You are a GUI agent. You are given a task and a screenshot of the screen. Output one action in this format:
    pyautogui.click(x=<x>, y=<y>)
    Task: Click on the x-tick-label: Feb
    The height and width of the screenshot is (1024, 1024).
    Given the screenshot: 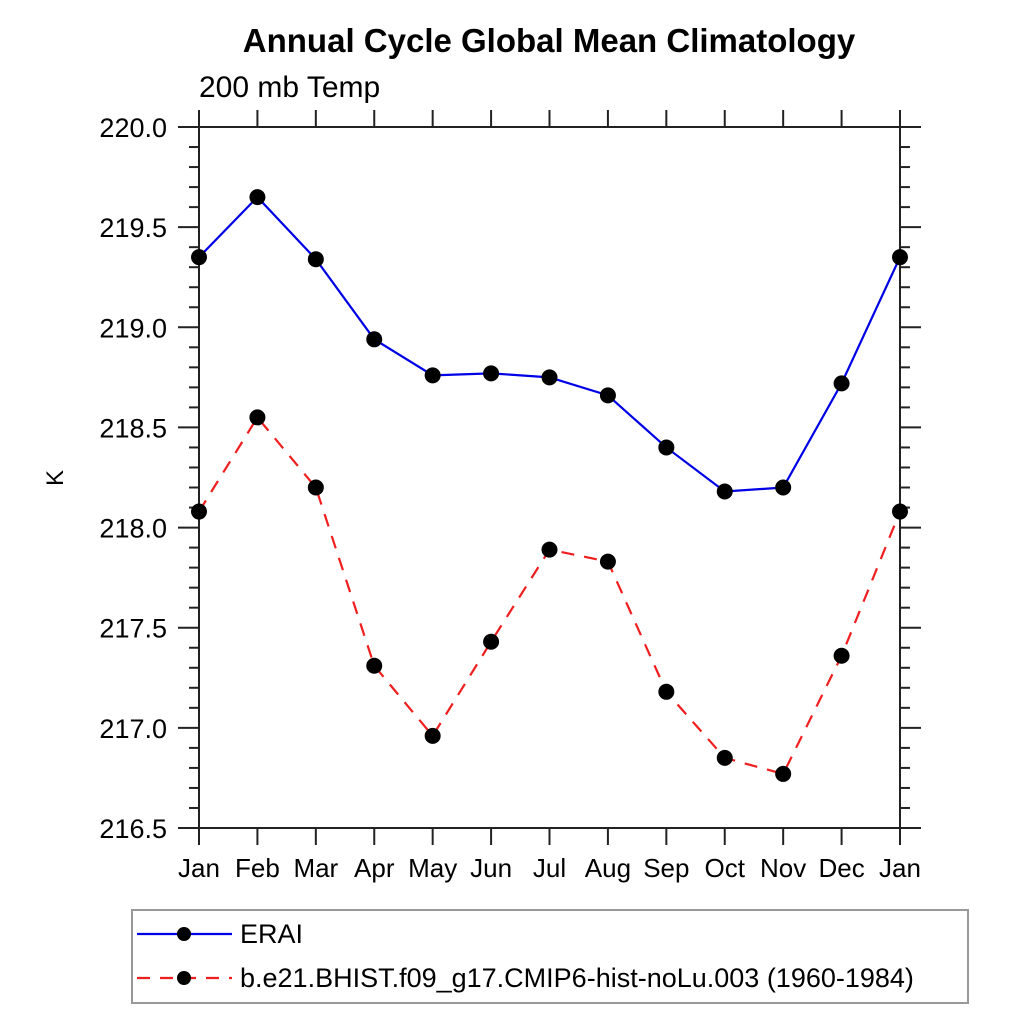 What is the action you would take?
    pyautogui.click(x=257, y=868)
    